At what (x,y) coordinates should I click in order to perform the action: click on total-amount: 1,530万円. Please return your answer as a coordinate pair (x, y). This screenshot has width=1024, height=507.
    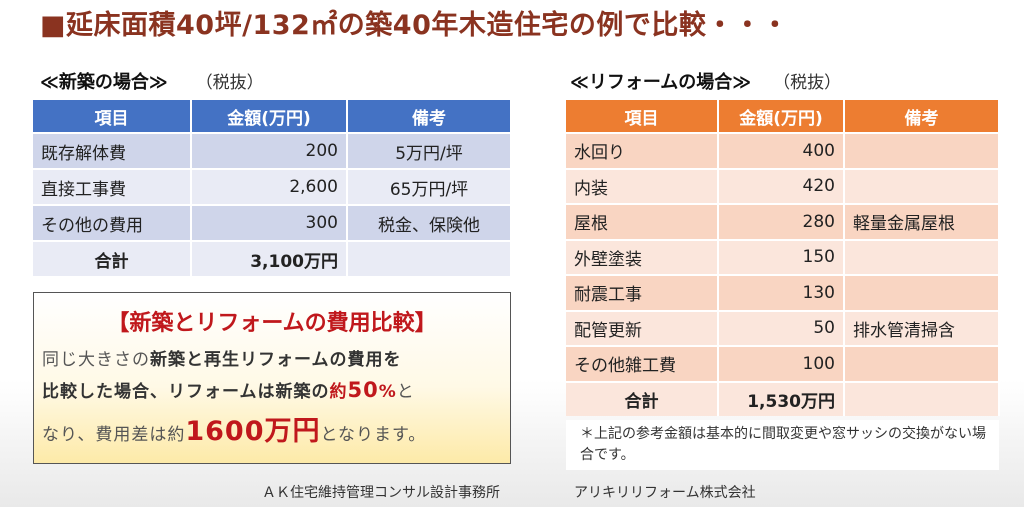
    Looking at the image, I should click on (781, 398).